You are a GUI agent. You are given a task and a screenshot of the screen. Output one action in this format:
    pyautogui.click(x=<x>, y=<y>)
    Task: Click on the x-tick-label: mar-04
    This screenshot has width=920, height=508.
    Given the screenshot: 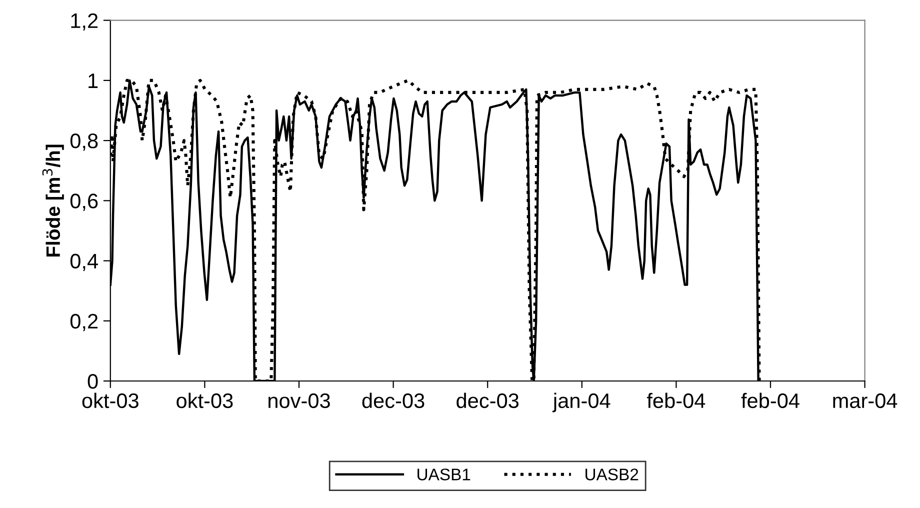 What is the action you would take?
    pyautogui.click(x=865, y=400)
    